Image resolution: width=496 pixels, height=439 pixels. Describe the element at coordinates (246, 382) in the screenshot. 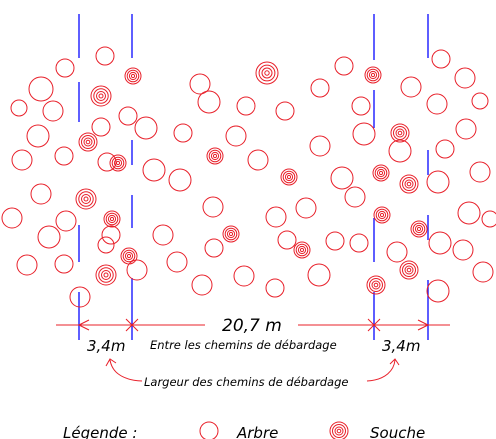

I see `trail-width-caption: Largeur des chemins de débardage` at that location.